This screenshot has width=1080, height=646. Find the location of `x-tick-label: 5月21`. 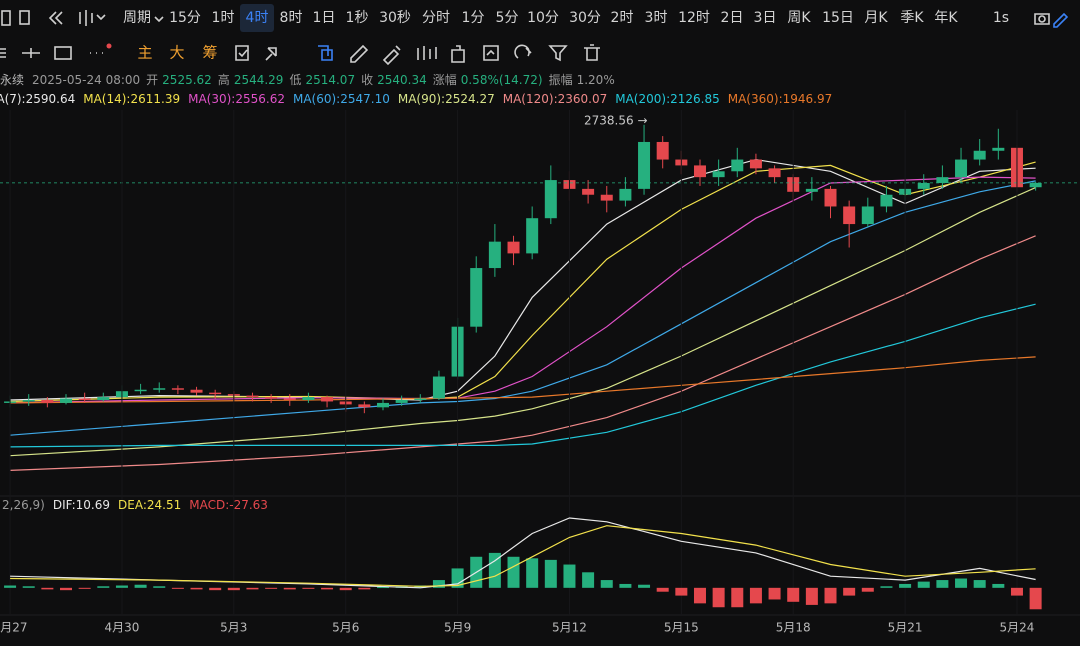

x-tick-label: 5月21 is located at coordinates (905, 628).